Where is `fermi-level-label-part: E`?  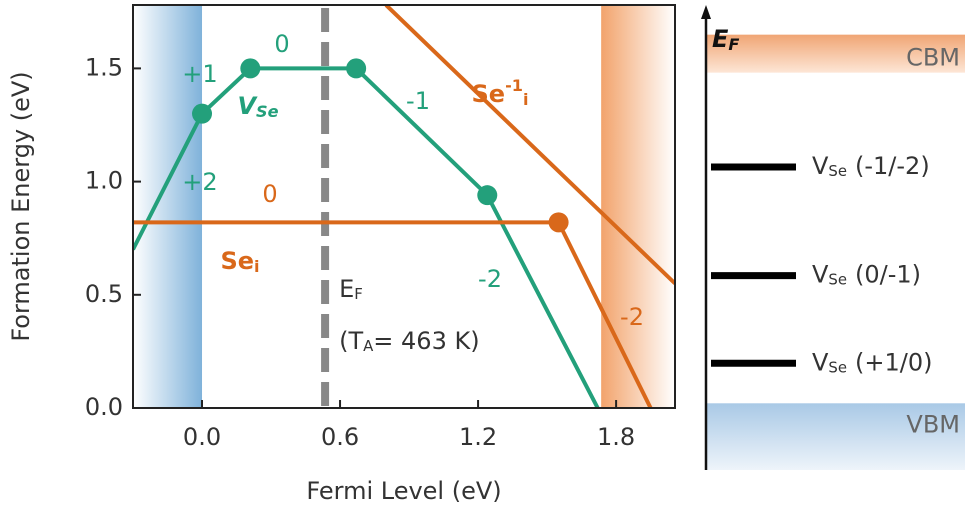
fermi-level-label-part: E is located at coordinates (346, 289).